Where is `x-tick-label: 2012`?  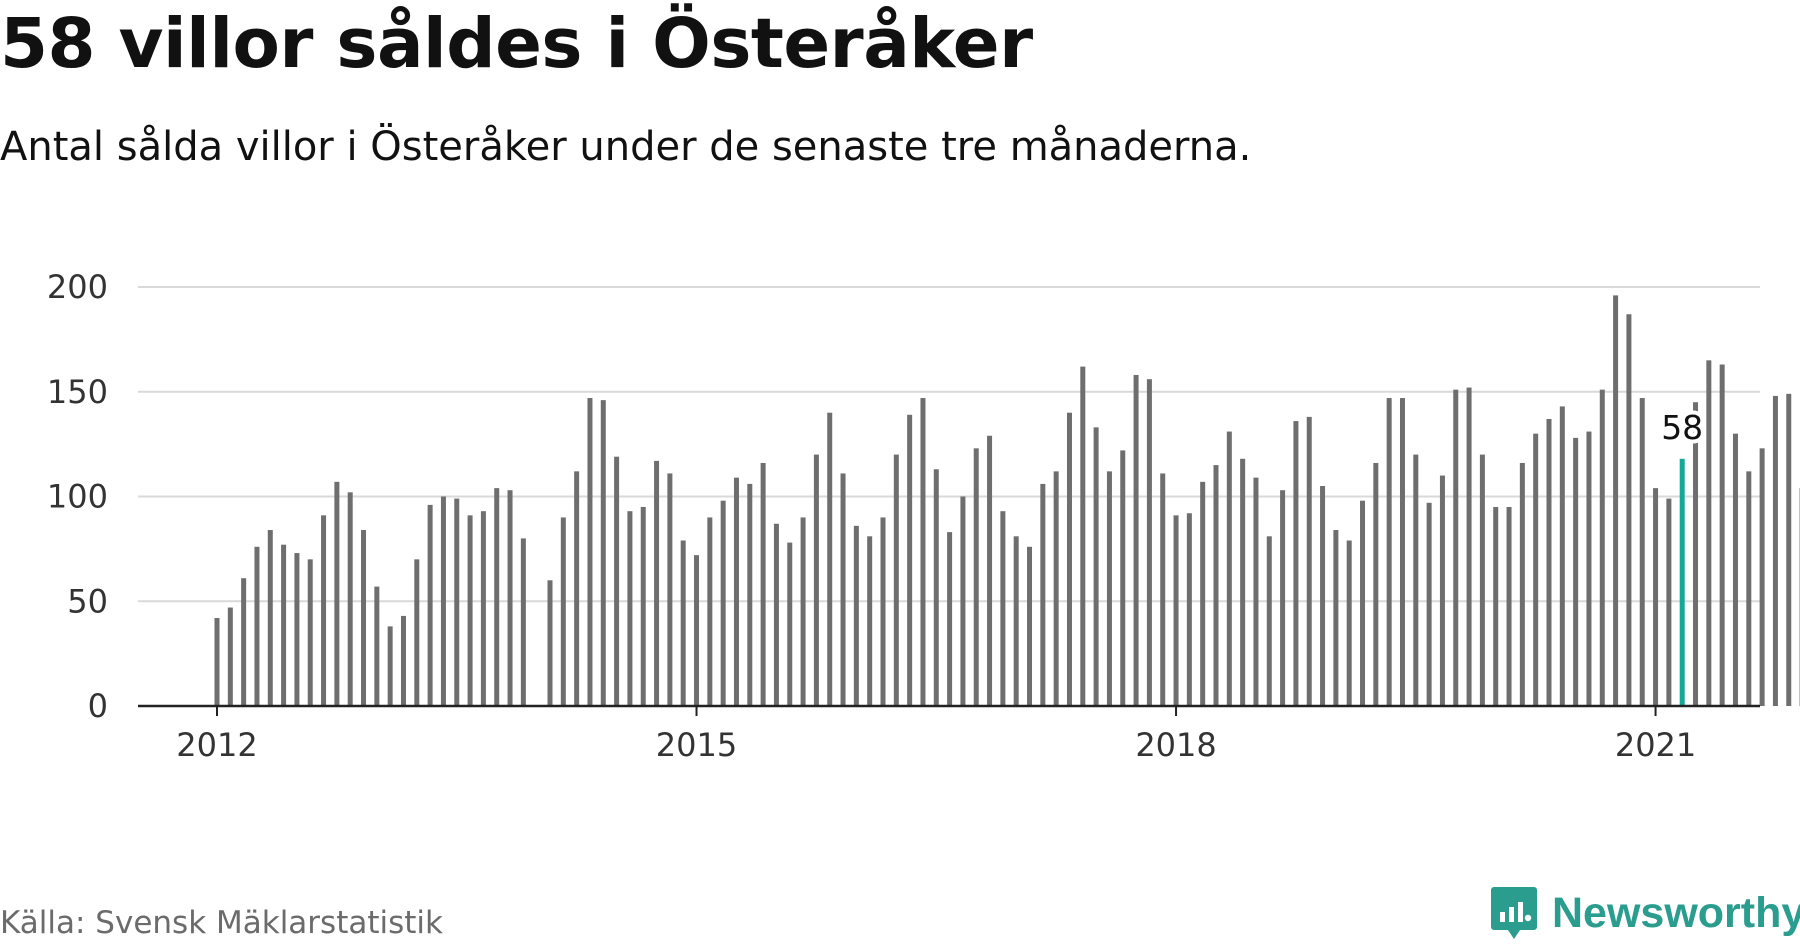 x-tick-label: 2012 is located at coordinates (216, 745).